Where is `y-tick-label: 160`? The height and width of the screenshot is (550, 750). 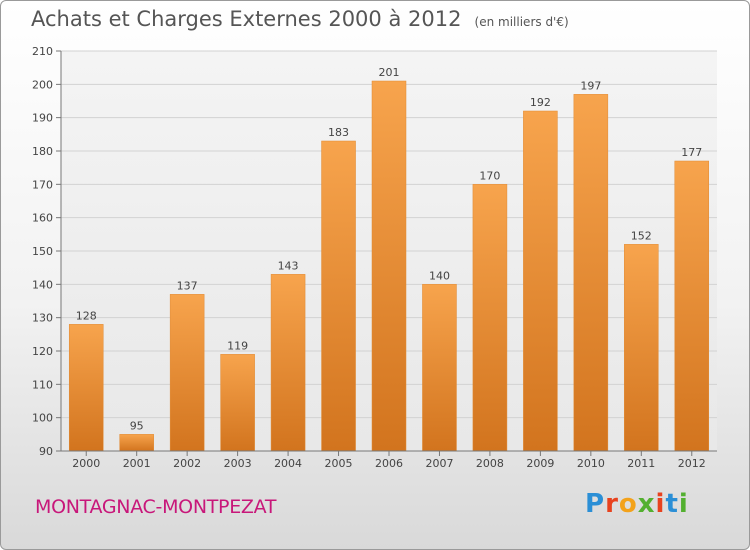 y-tick-label: 160 is located at coordinates (42, 218).